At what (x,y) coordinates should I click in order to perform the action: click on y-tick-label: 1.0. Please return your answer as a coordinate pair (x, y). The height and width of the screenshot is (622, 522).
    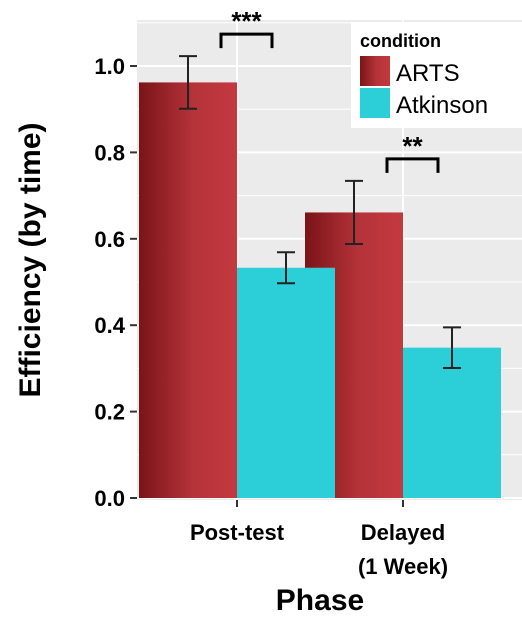
    Looking at the image, I should click on (109, 66).